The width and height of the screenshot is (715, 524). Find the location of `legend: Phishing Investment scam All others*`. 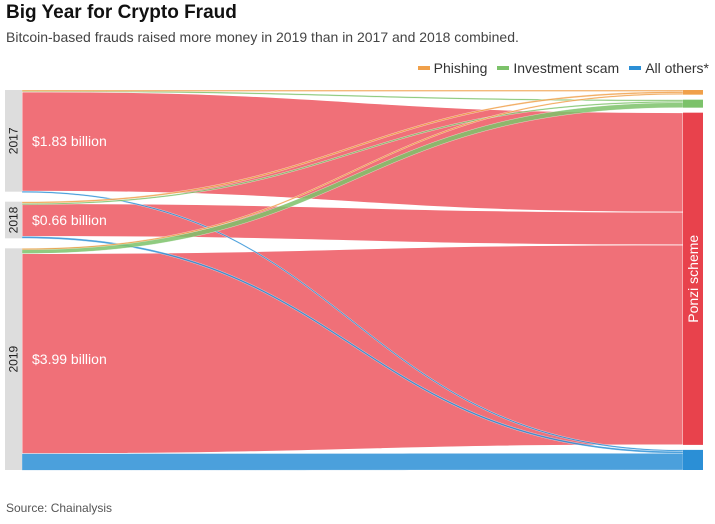

legend: Phishing Investment scam All others* is located at coordinates (563, 68).